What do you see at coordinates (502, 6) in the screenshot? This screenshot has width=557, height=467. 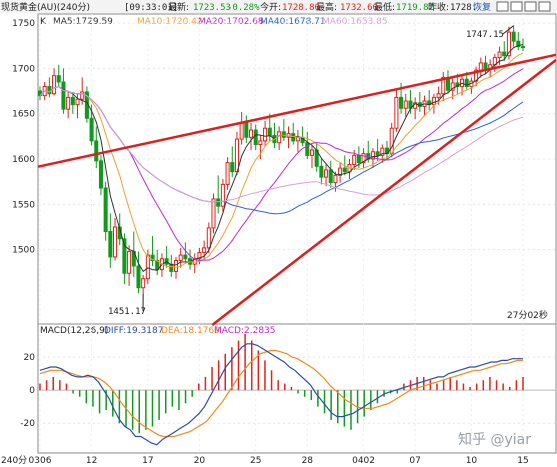 I see `zoom-in-button` at bounding box center [502, 6].